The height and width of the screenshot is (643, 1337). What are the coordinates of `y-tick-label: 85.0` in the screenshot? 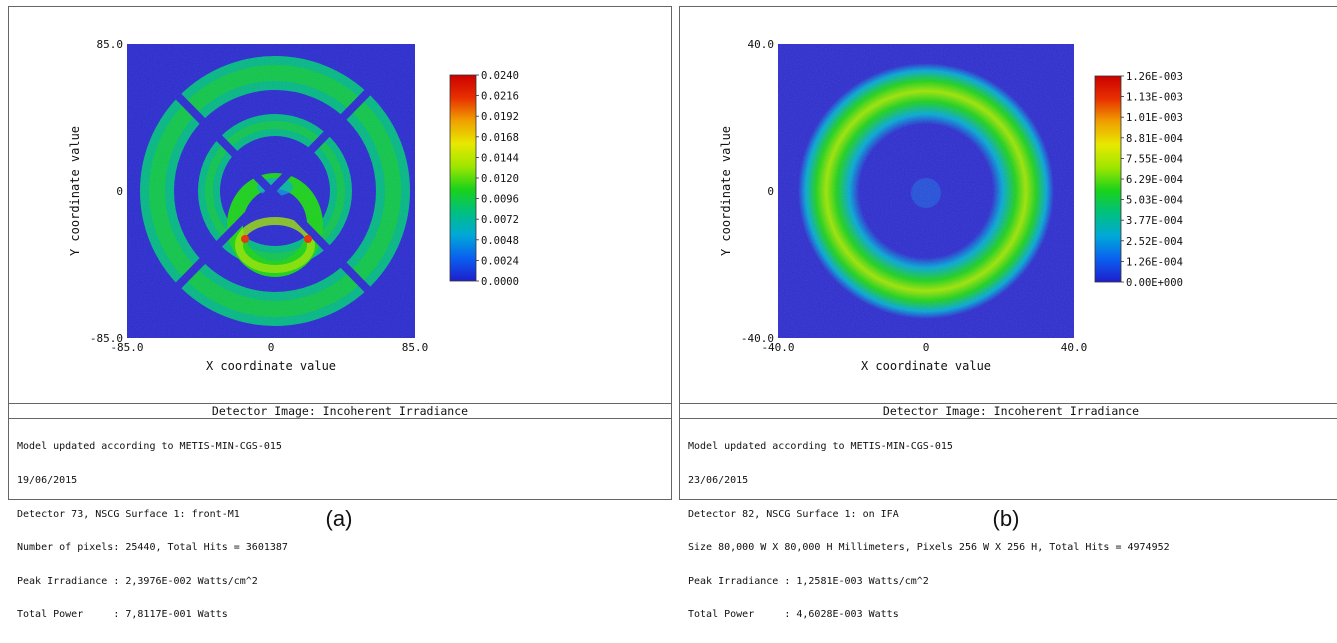 It's located at (110, 44).